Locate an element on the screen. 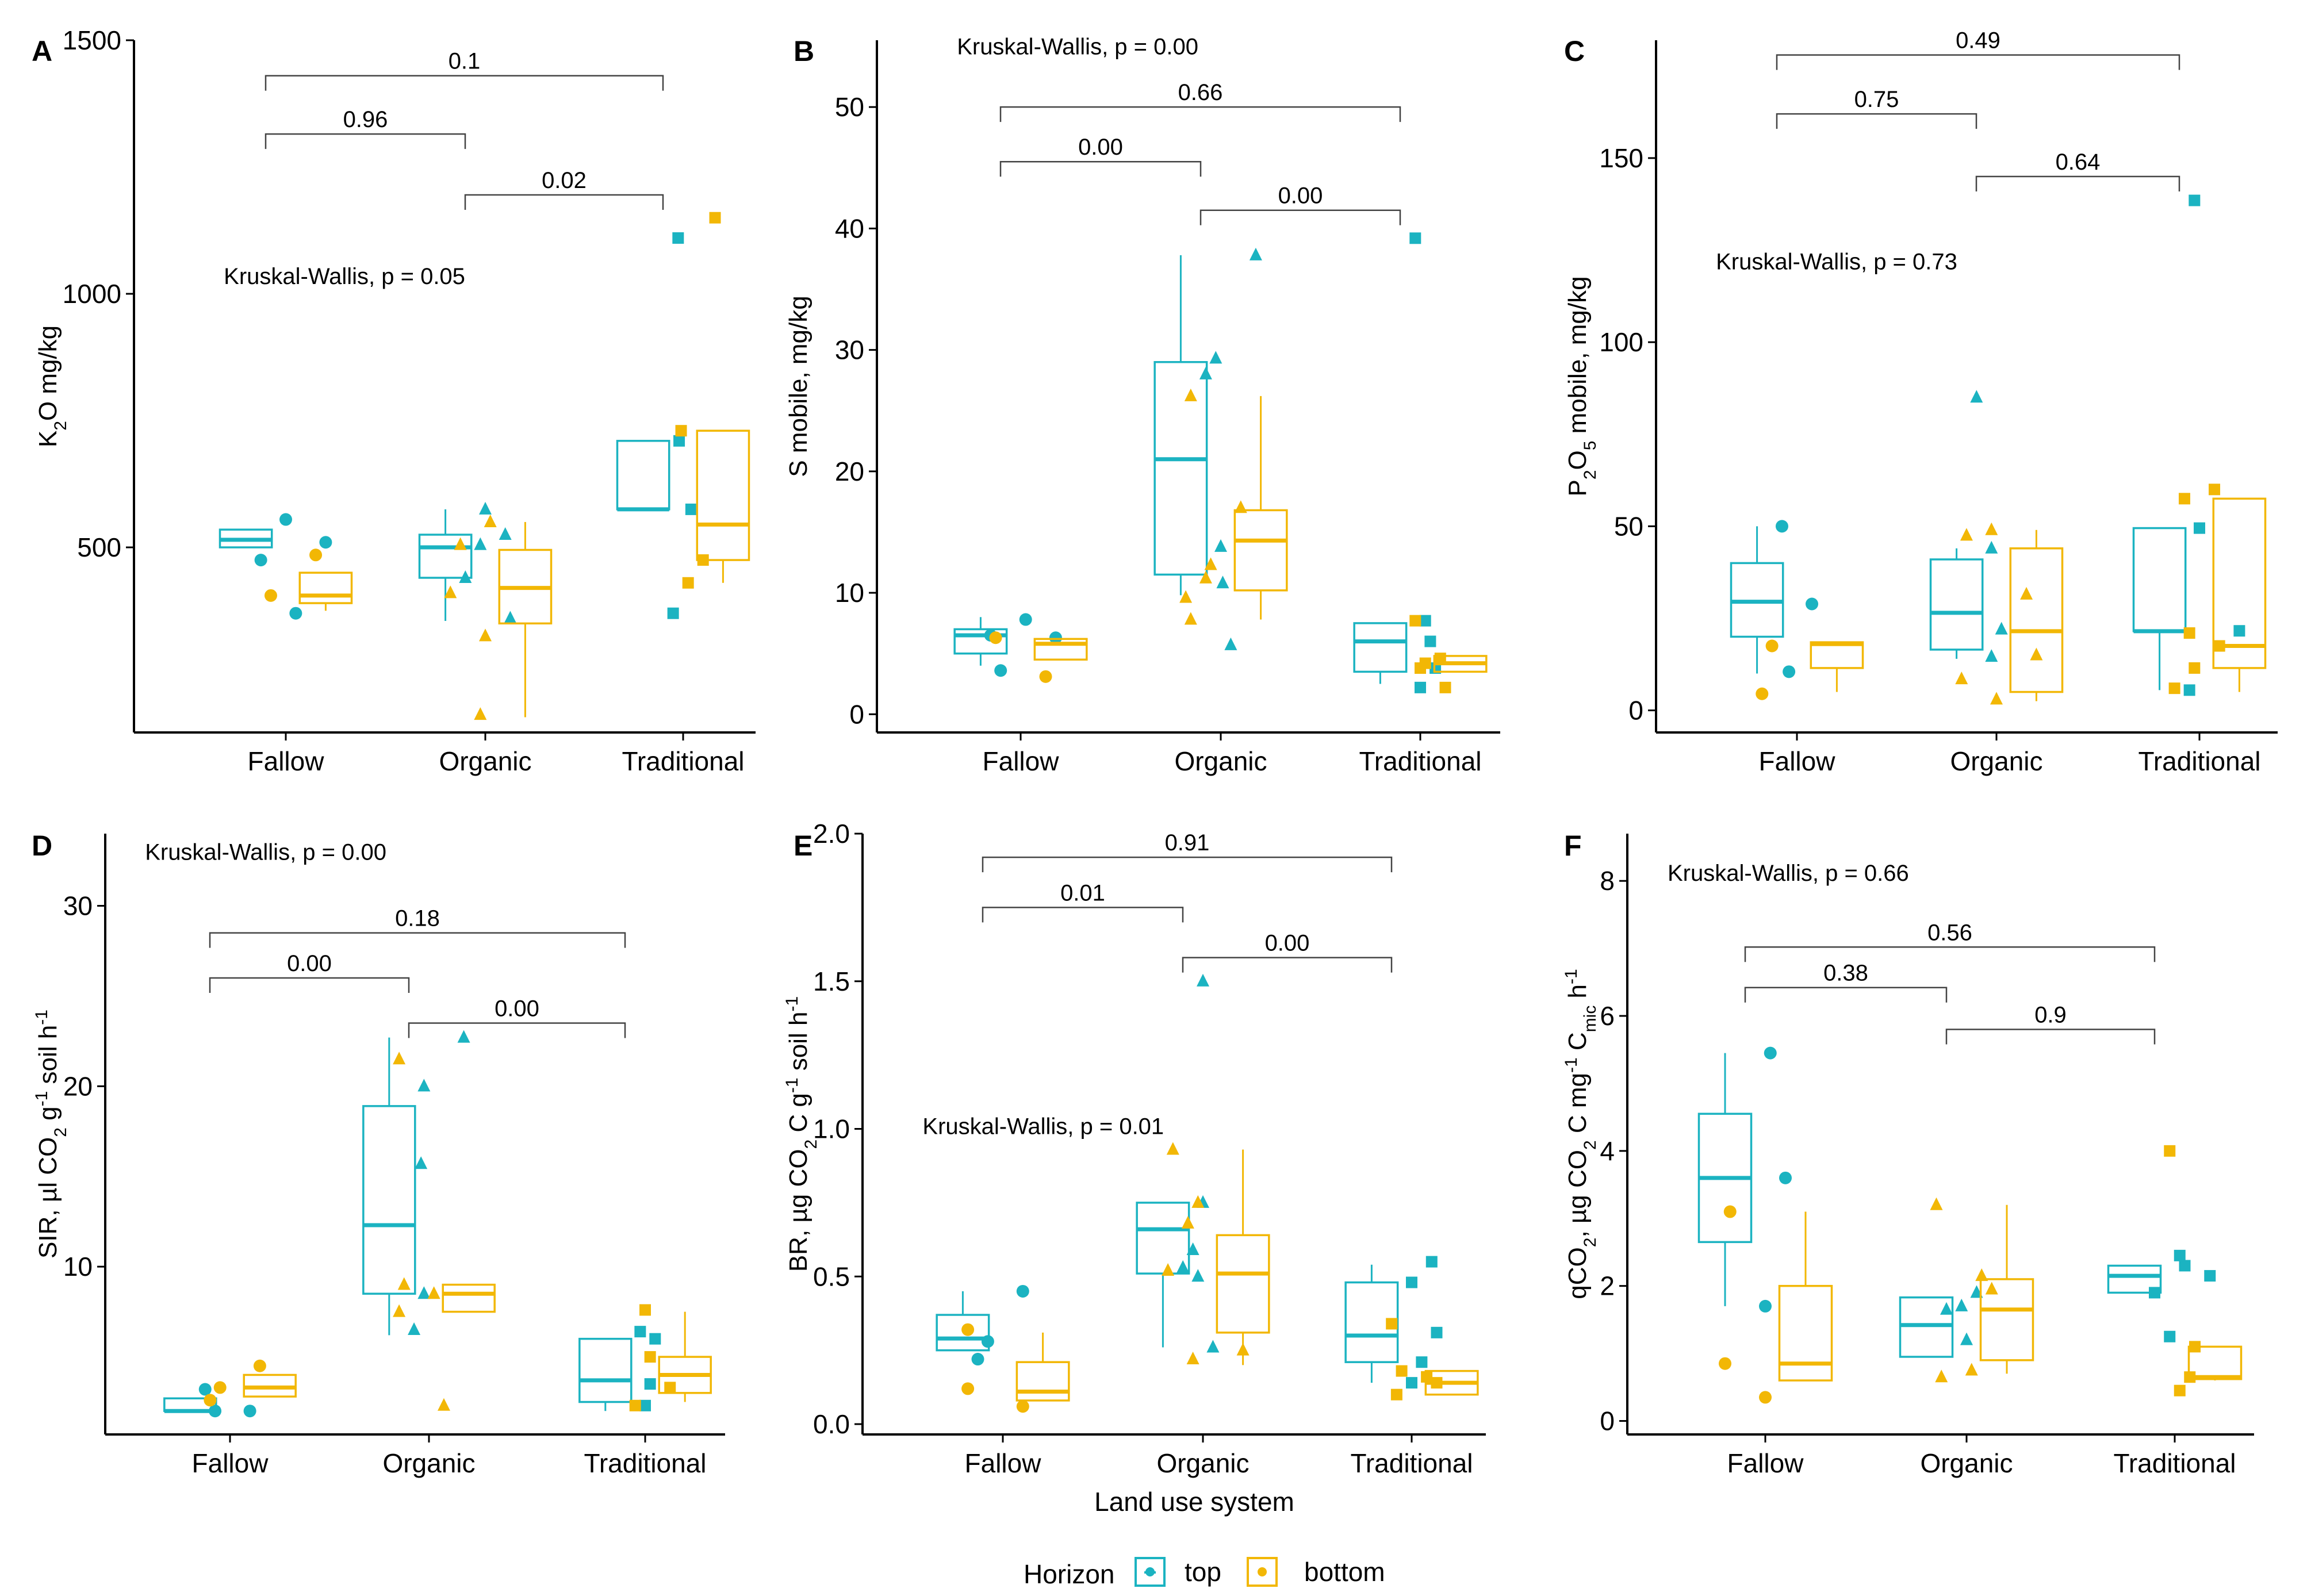 Image resolution: width=2311 pixels, height=1596 pixels. y-axis-label-part: -1 is located at coordinates (41, 1017).